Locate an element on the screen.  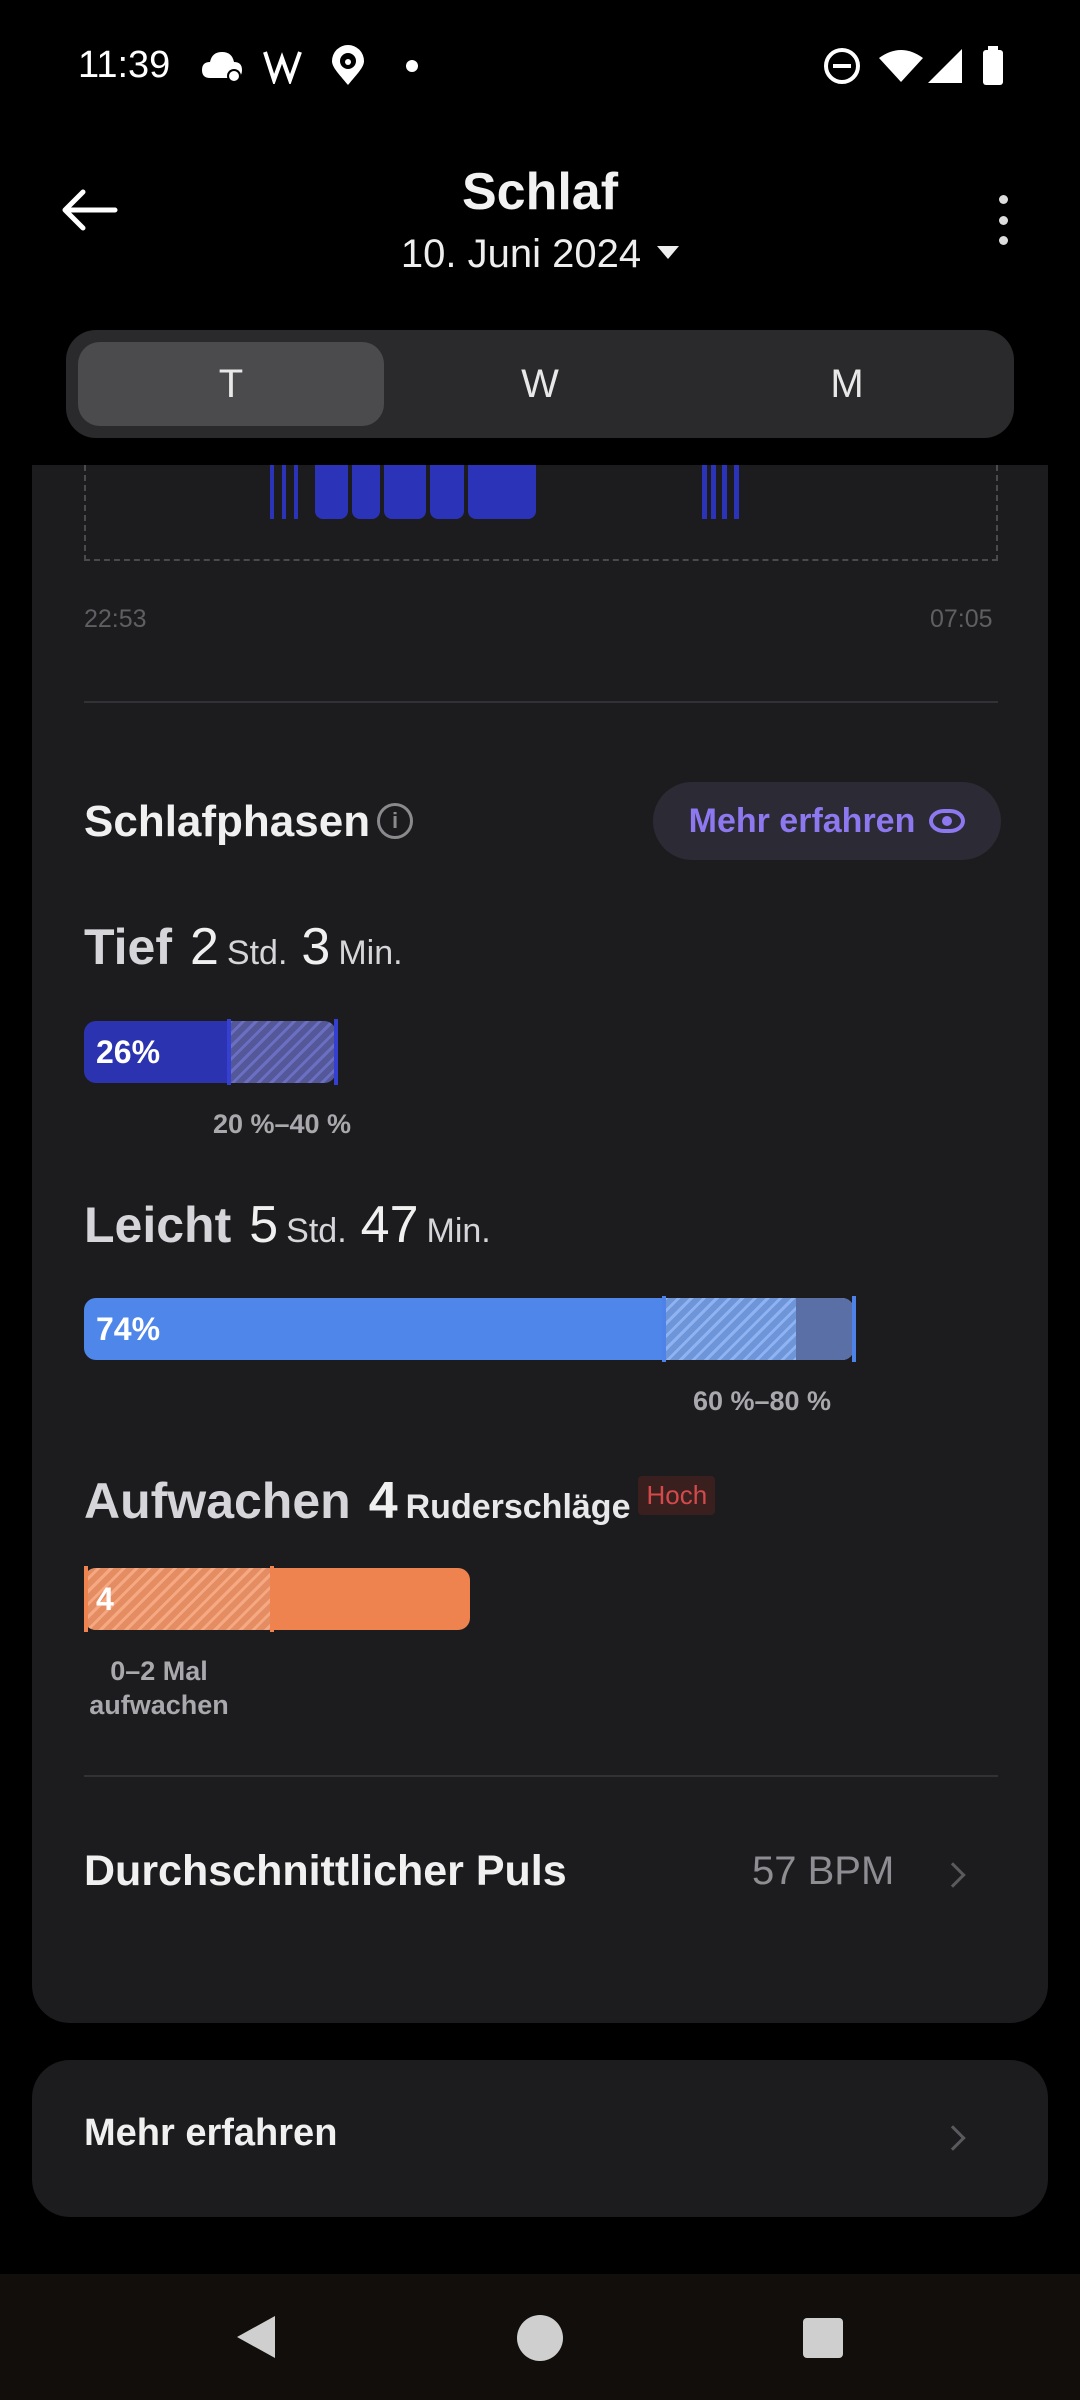
more-vert-icon is located at coordinates (1003, 199).